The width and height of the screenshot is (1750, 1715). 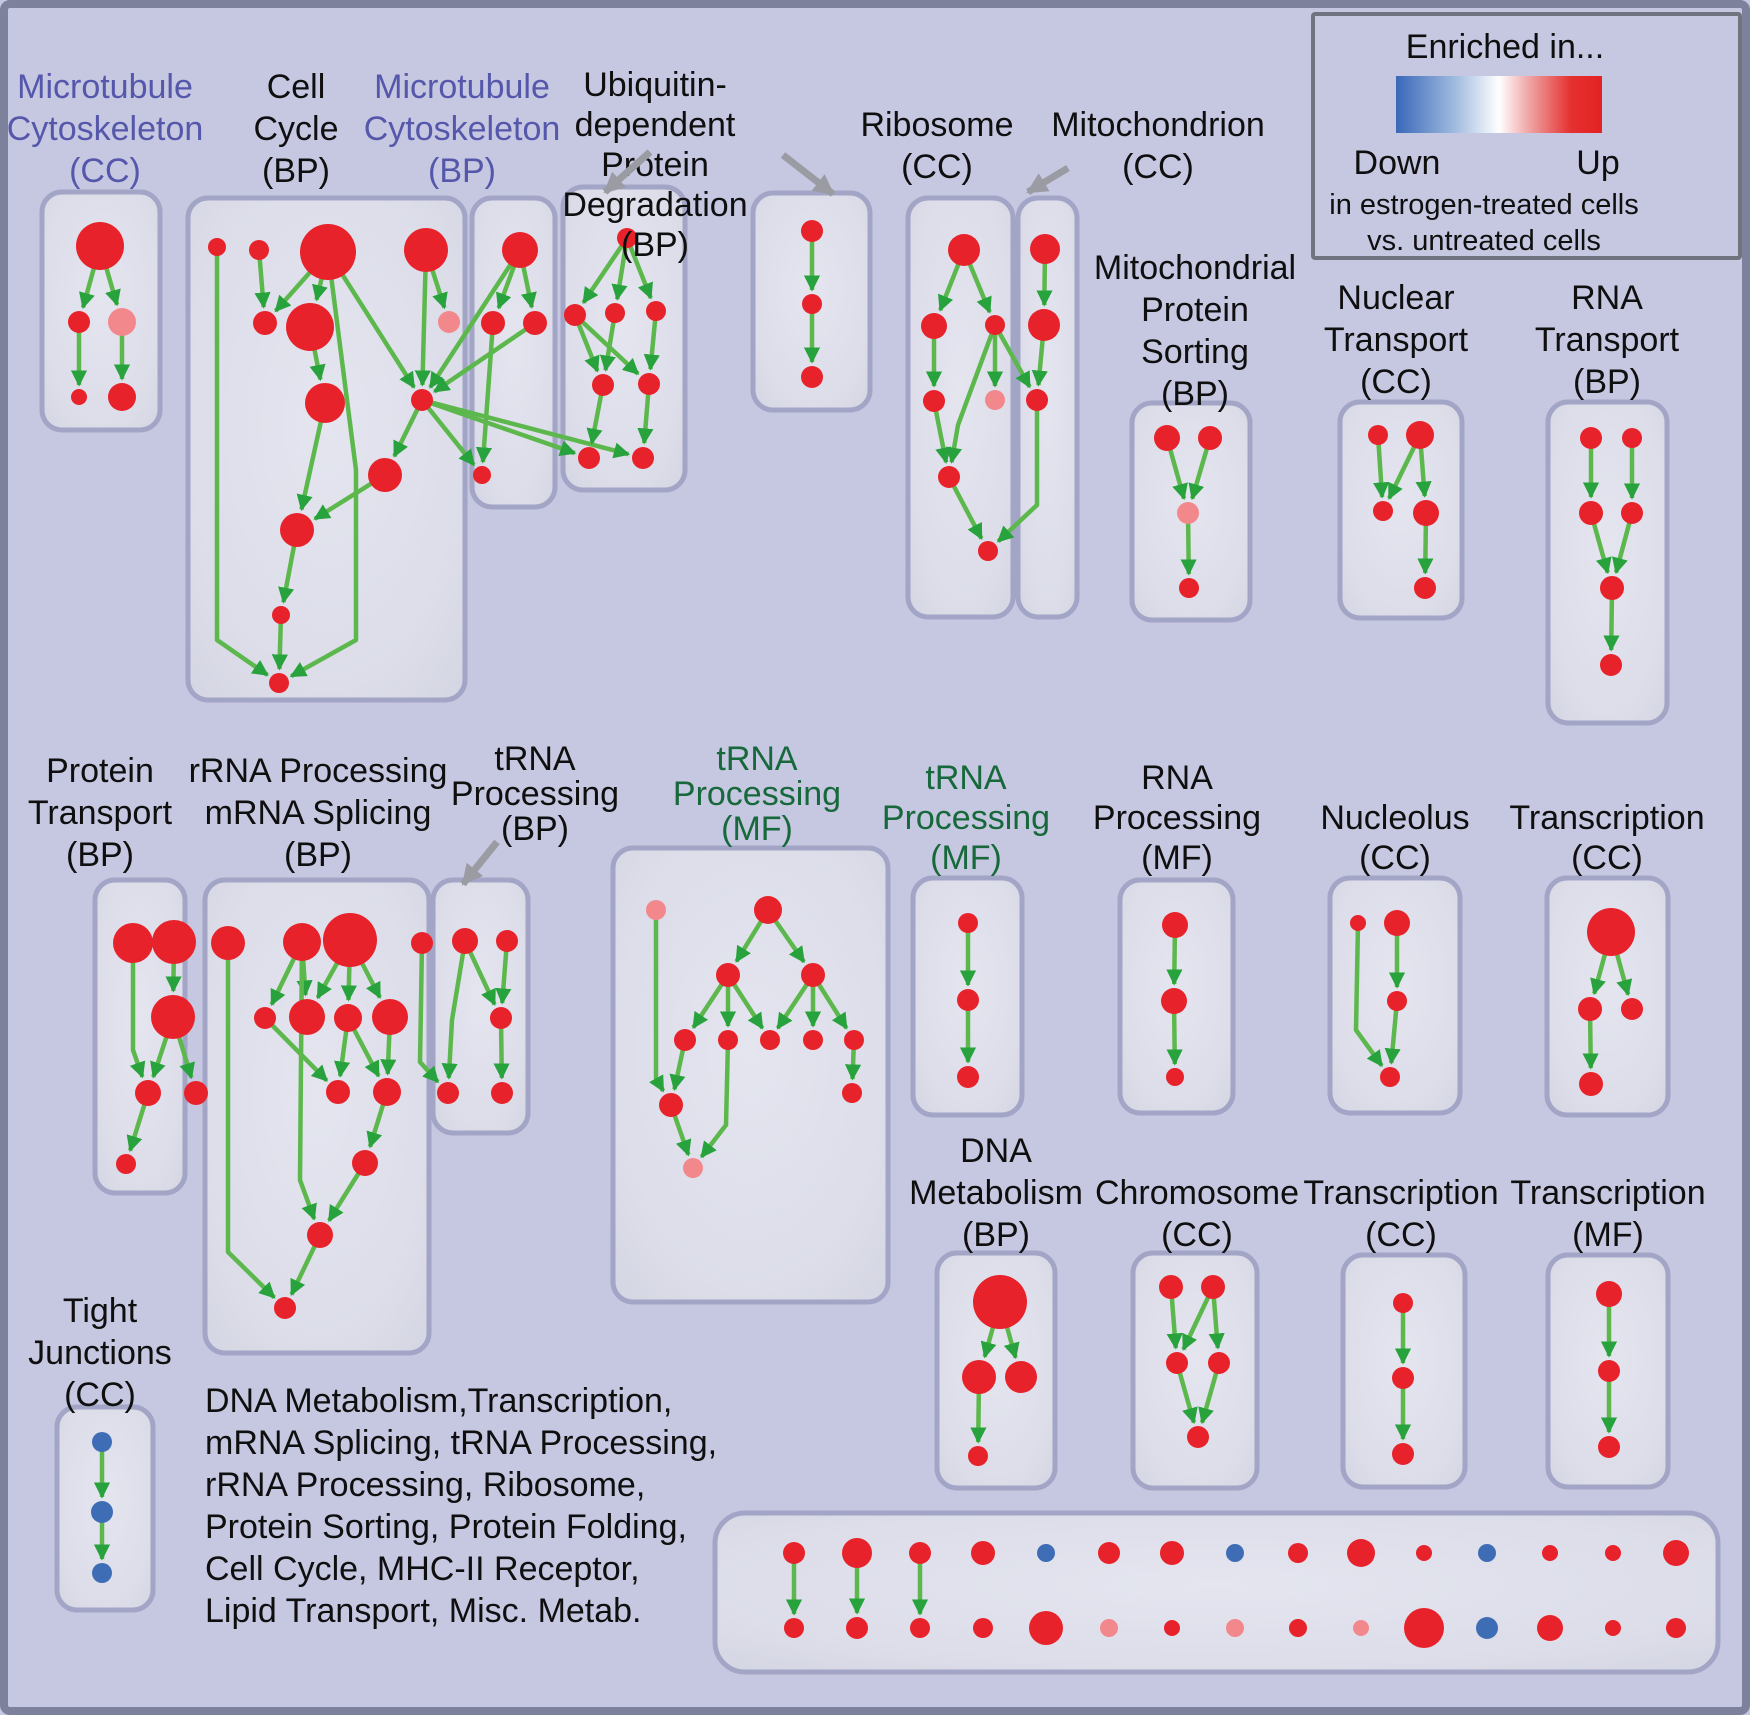 What do you see at coordinates (996, 1370) in the screenshot?
I see `cluster-box-dna-metabolism-bp` at bounding box center [996, 1370].